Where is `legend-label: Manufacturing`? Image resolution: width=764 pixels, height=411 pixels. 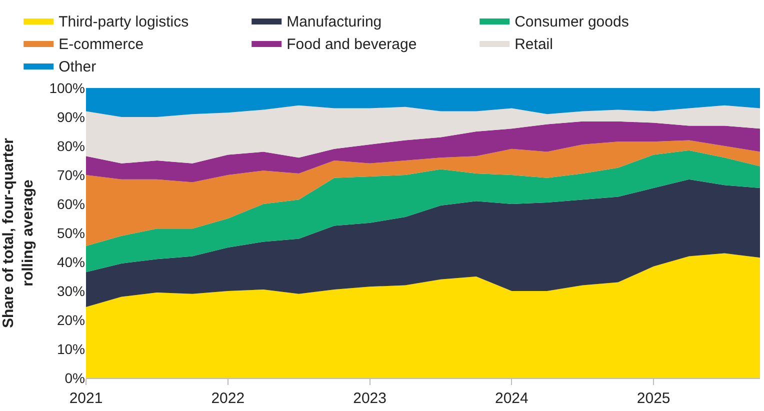
legend-label: Manufacturing is located at coordinates (334, 21).